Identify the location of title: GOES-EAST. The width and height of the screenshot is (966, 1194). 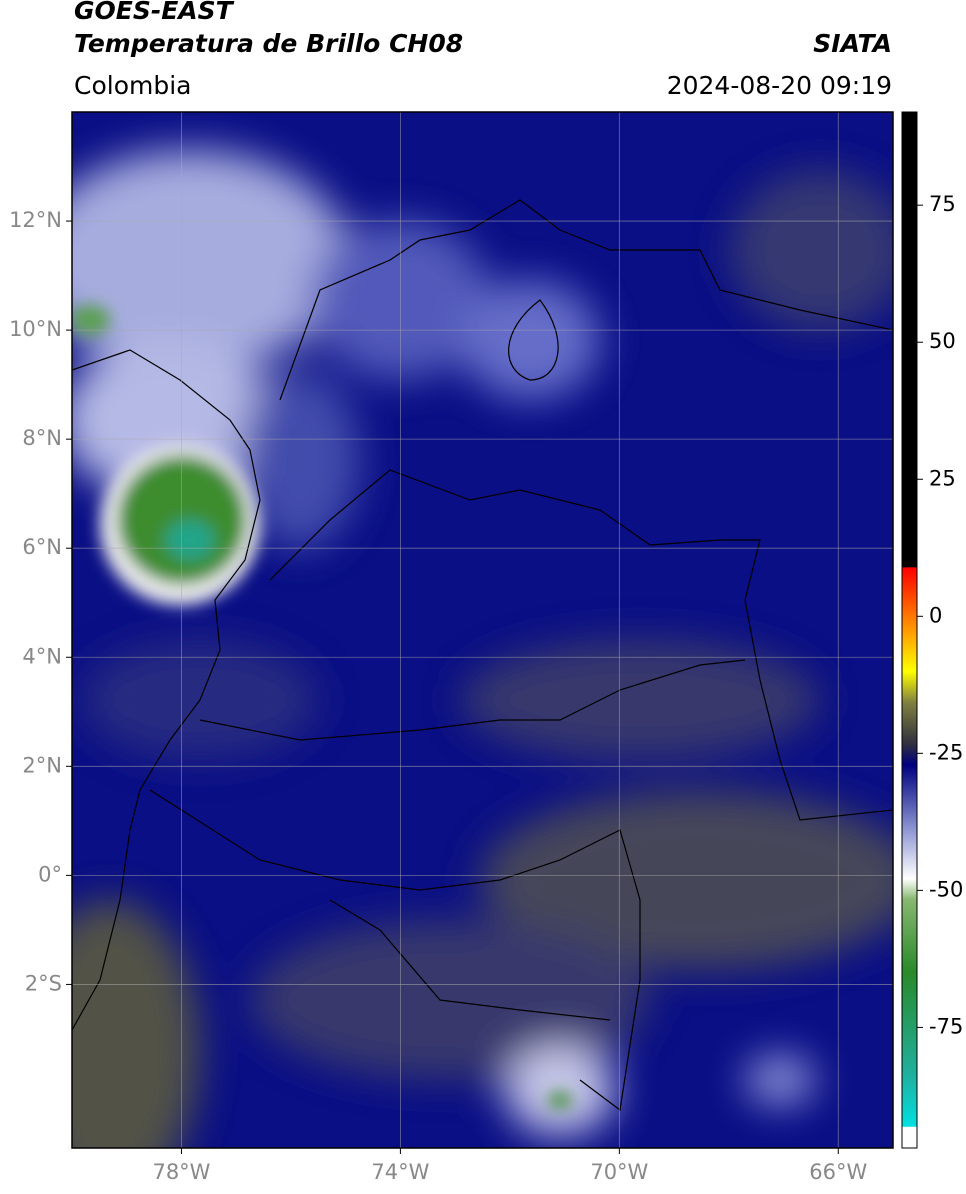
(154, 12).